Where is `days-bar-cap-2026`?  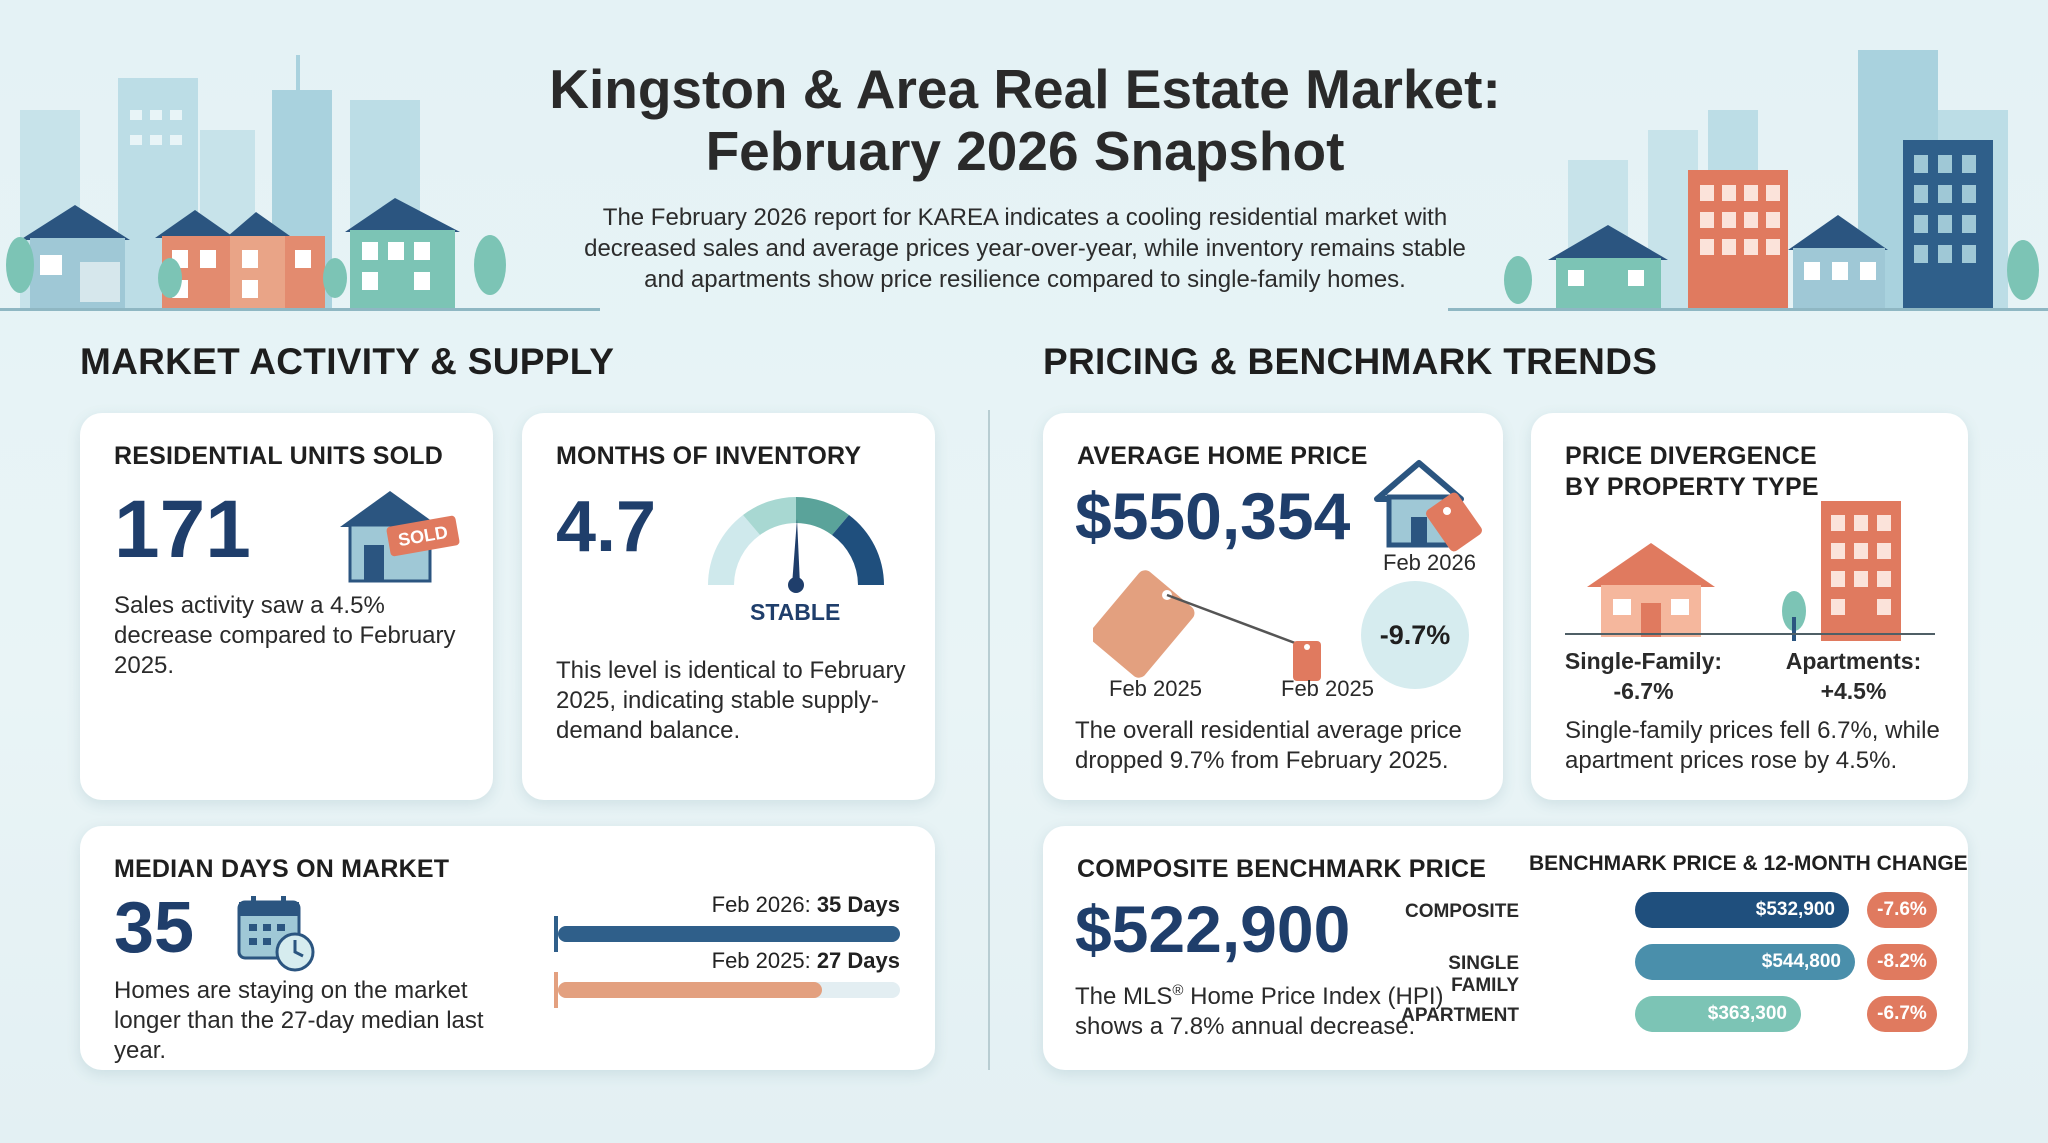 days-bar-cap-2026 is located at coordinates (556, 934).